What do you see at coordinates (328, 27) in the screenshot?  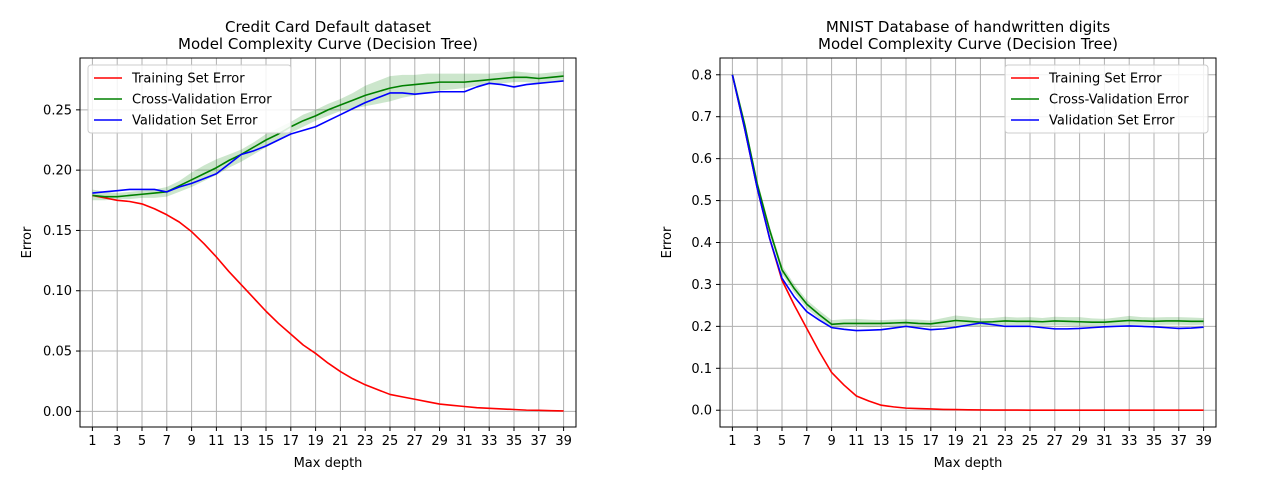 I see `chart-title: Credit Card Default dataset` at bounding box center [328, 27].